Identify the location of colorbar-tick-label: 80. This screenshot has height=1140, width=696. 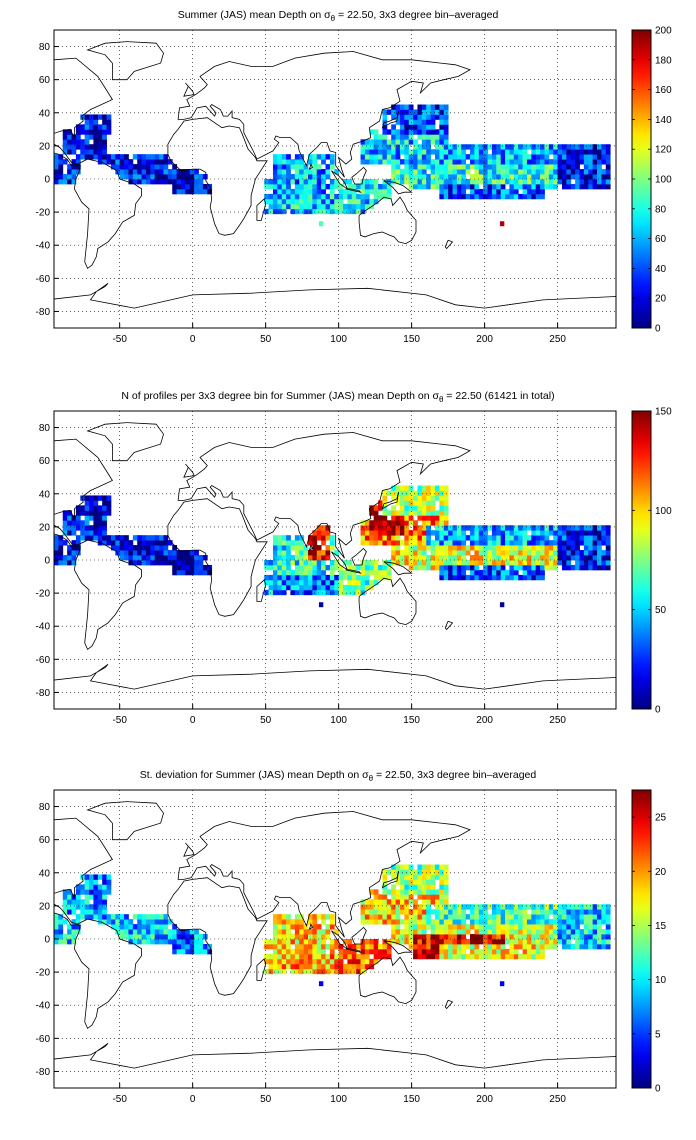
(661, 209).